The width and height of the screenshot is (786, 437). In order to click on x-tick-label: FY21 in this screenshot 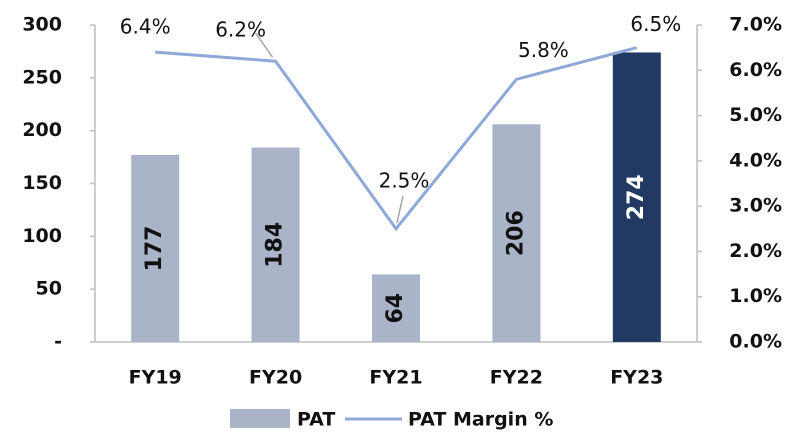, I will do `click(395, 378)`.